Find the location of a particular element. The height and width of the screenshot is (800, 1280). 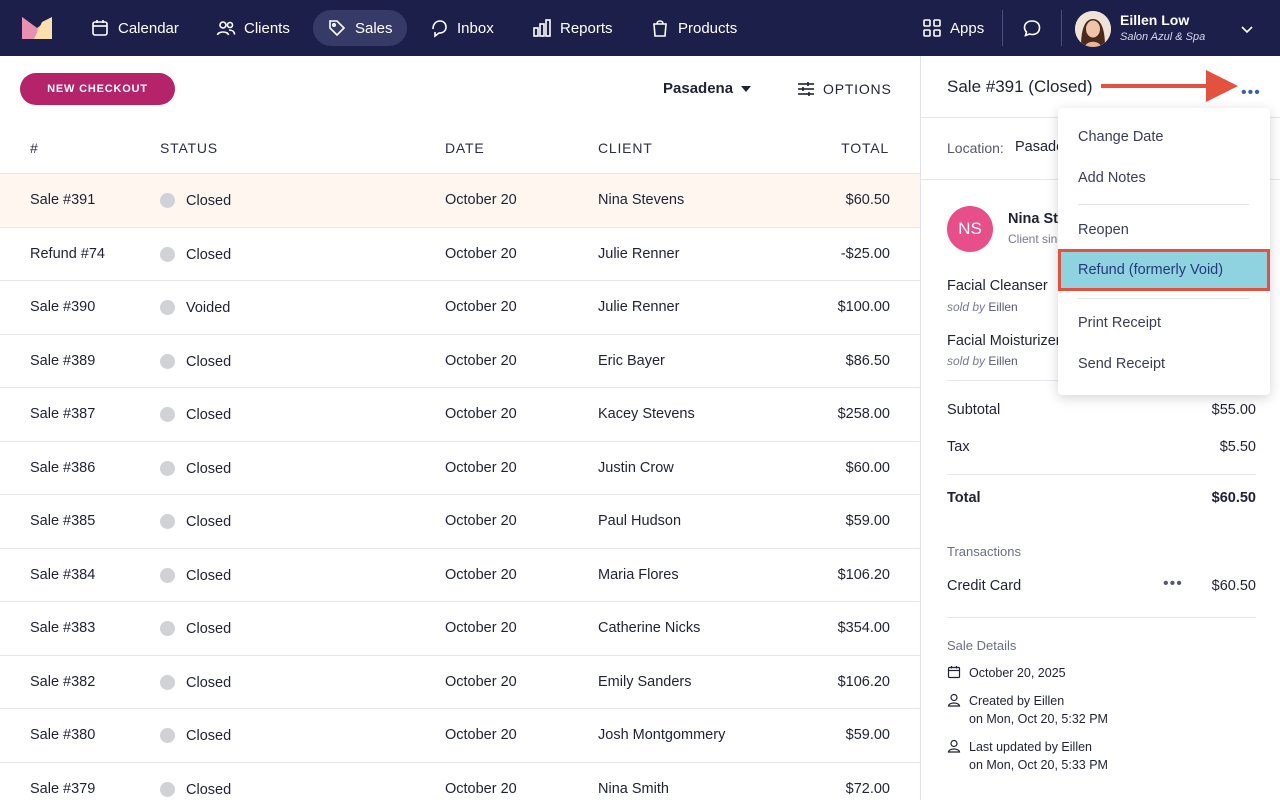

menu-item-add-notes: Add Notes is located at coordinates (1112, 178).